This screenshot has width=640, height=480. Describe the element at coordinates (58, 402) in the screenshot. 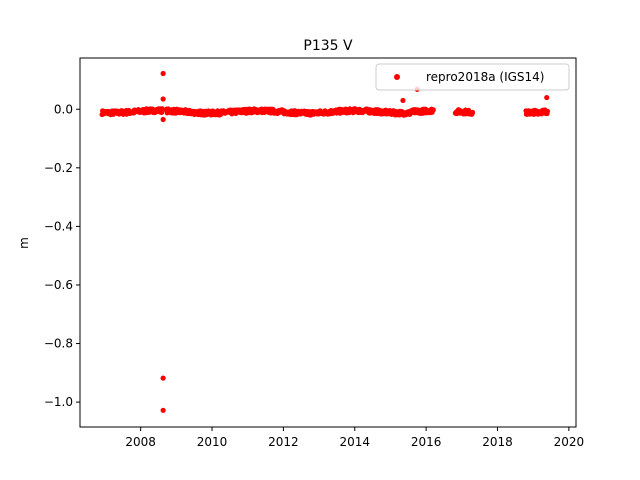

I see `y-tick-label: −1.0` at that location.